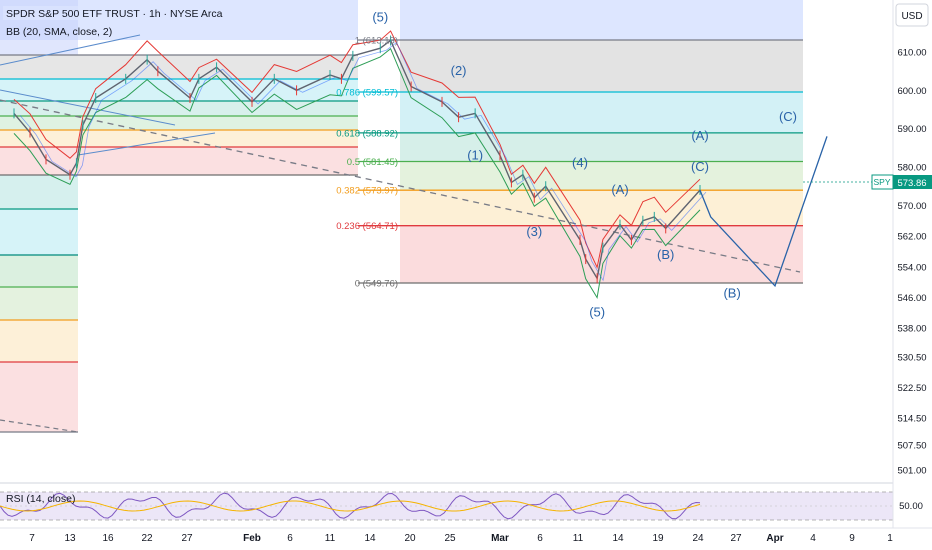 Image resolution: width=932 pixels, height=550 pixels. Describe the element at coordinates (40, 499) in the screenshot. I see `rsi-legend: RSI (14, close)` at that location.